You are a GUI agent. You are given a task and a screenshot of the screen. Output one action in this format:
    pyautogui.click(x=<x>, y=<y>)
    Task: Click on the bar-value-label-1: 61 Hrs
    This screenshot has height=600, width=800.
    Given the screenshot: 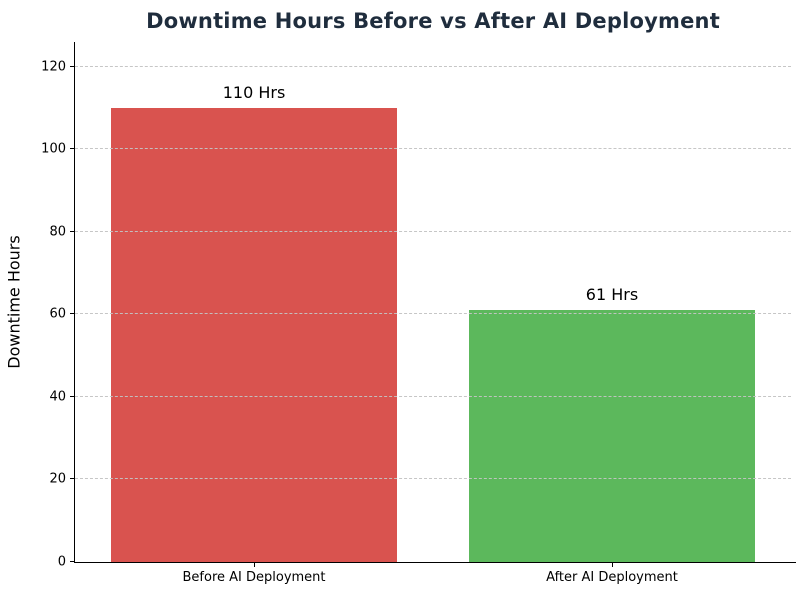 What is the action you would take?
    pyautogui.click(x=612, y=295)
    